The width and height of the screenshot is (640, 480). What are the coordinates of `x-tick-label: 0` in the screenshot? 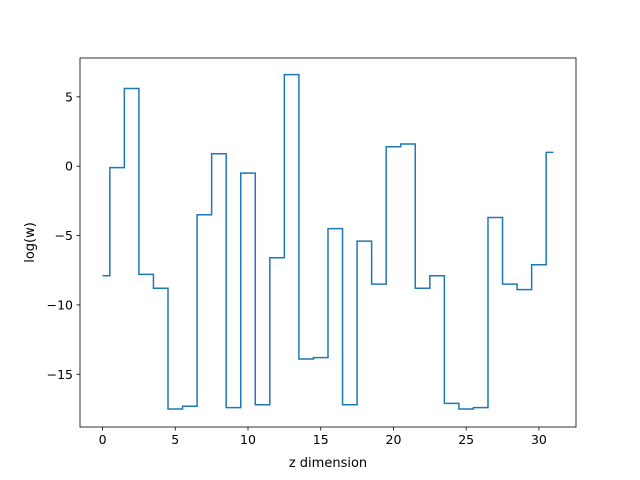 It's located at (103, 439).